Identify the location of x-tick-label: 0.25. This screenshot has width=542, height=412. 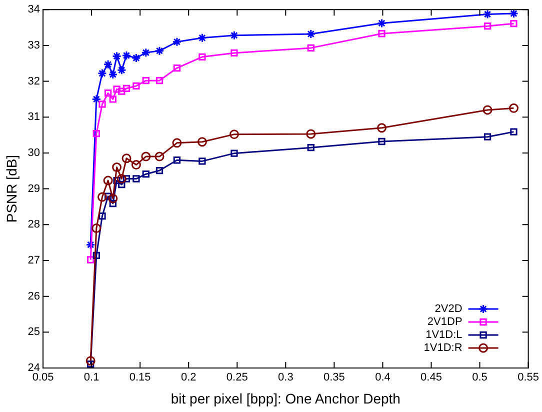
(237, 378).